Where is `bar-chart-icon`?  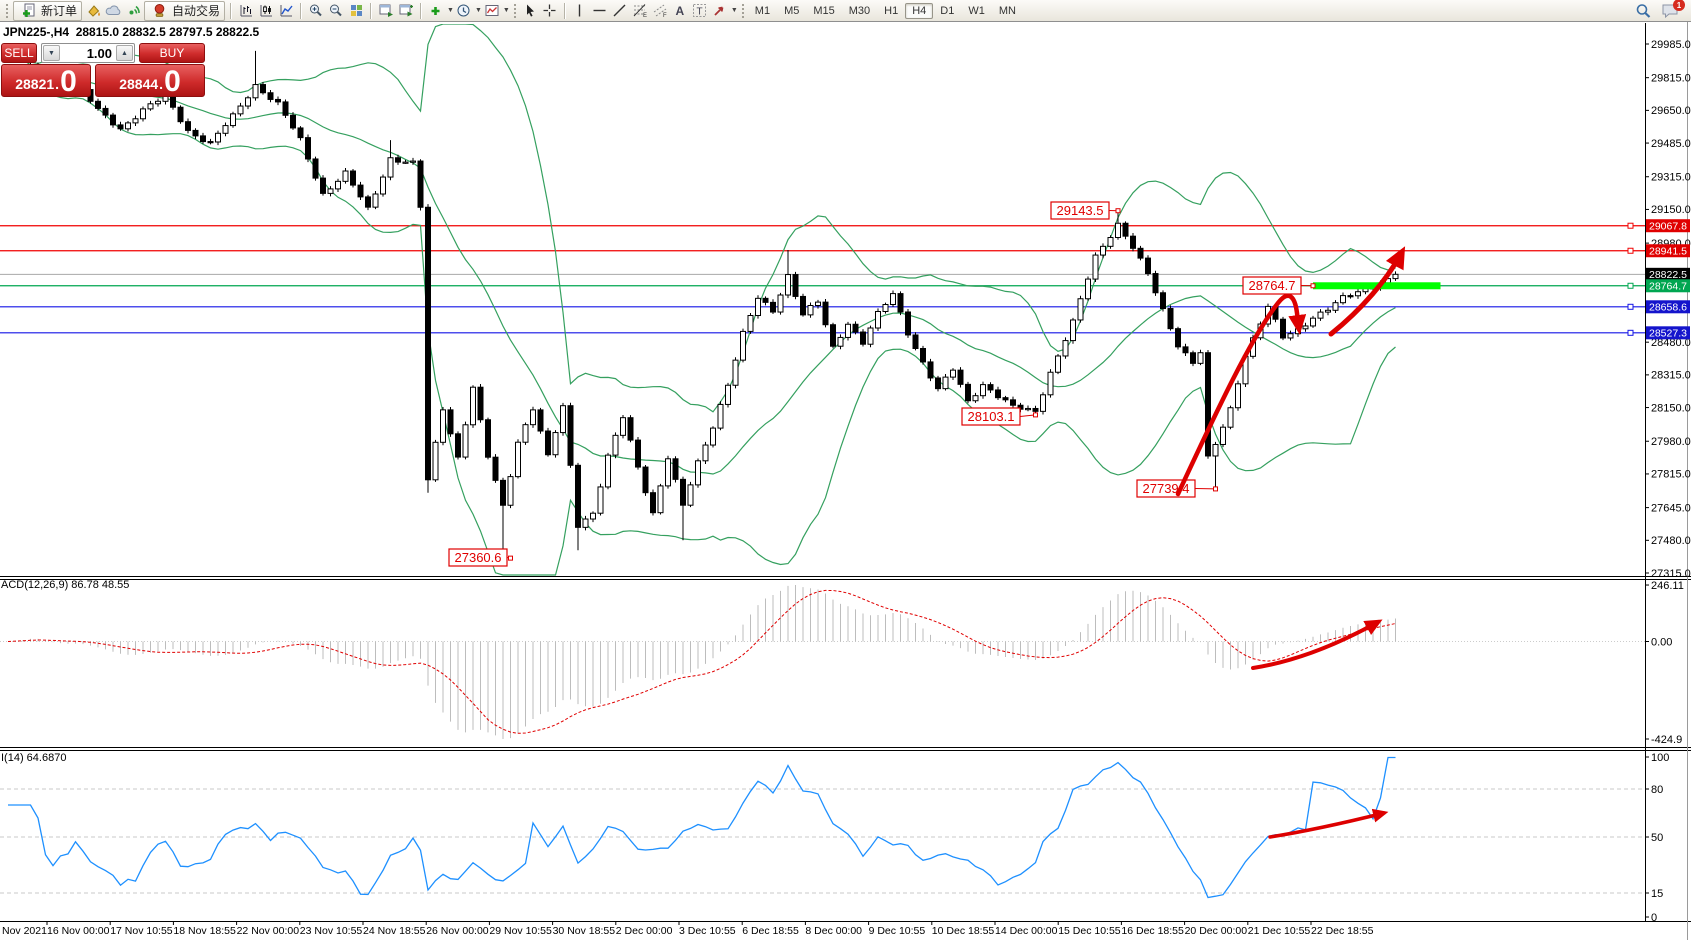 bar-chart-icon is located at coordinates (246, 10).